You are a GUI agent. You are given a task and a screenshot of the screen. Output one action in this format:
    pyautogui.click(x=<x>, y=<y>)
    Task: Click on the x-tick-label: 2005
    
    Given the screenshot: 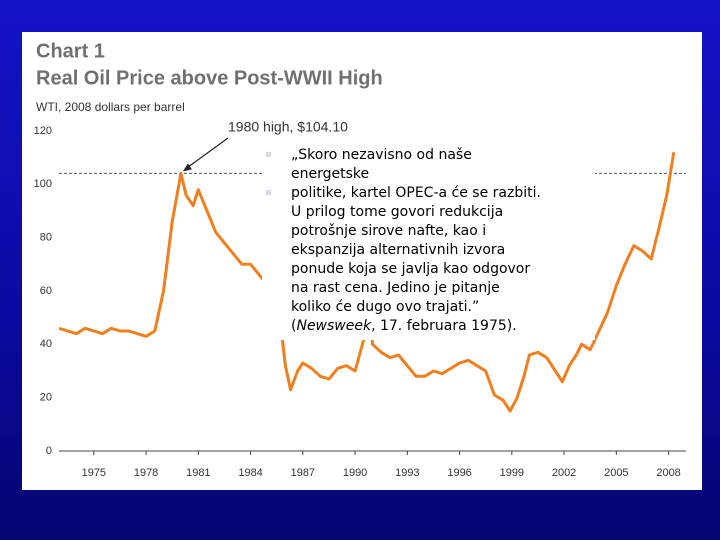 What is the action you would take?
    pyautogui.click(x=616, y=473)
    